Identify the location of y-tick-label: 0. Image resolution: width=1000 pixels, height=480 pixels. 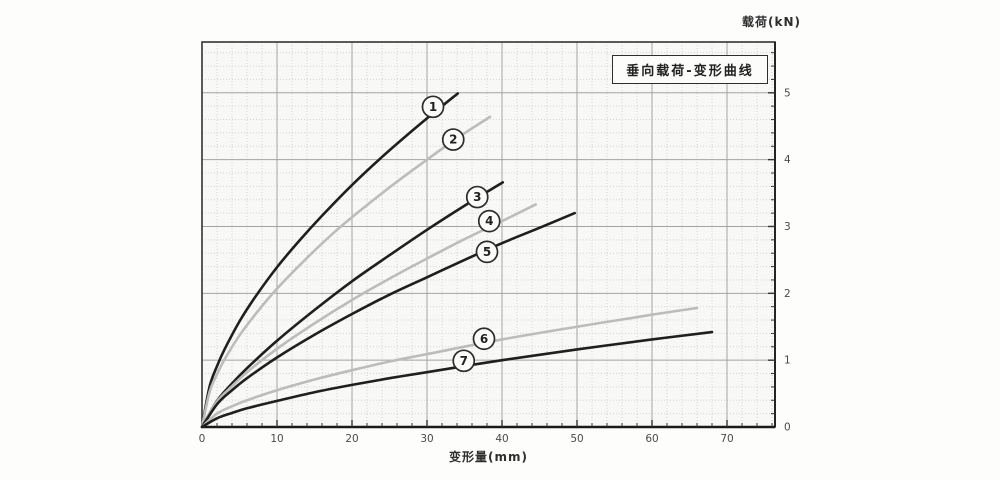
(787, 428).